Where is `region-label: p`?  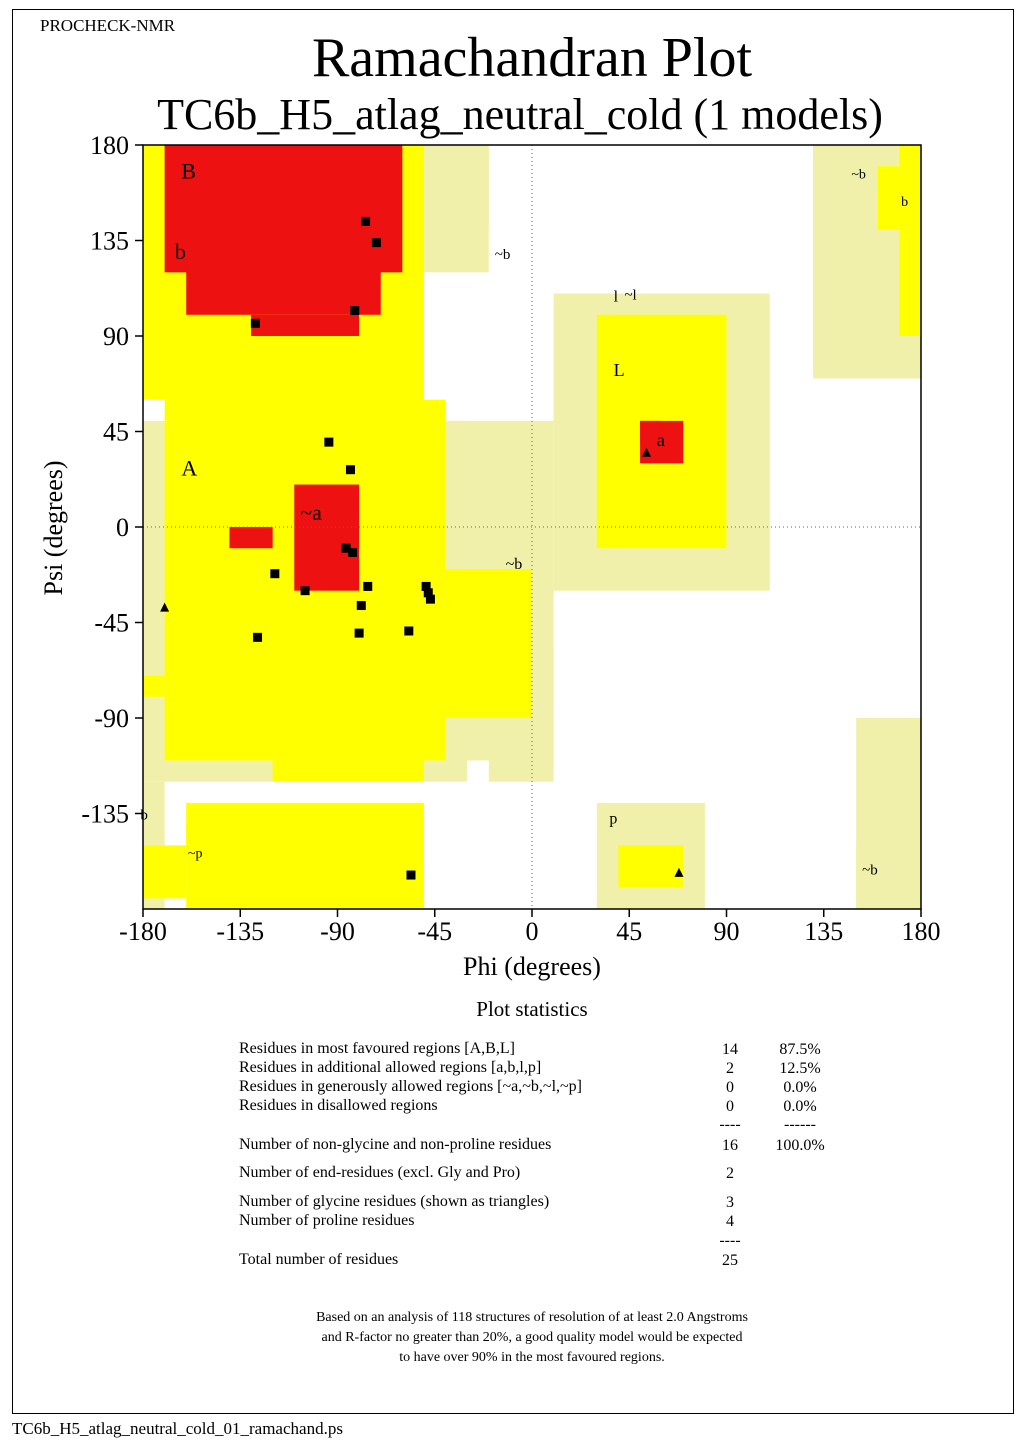 region-label: p is located at coordinates (613, 819).